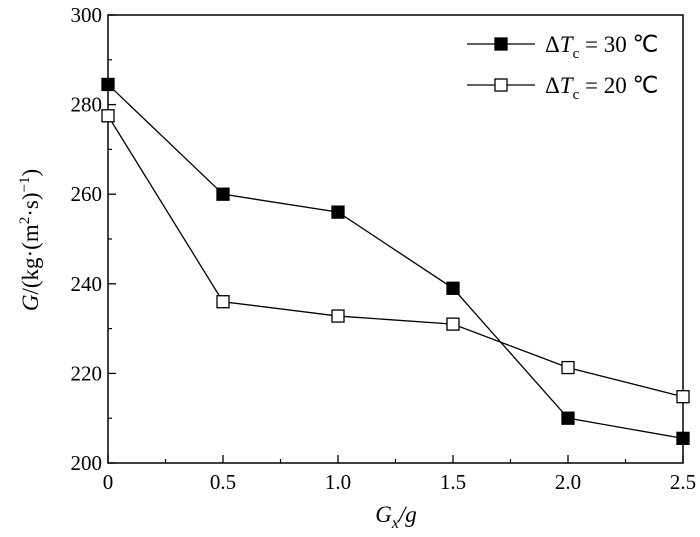 Image resolution: width=700 pixels, height=537 pixels. Describe the element at coordinates (338, 482) in the screenshot. I see `x-tick-label: 1.0` at that location.